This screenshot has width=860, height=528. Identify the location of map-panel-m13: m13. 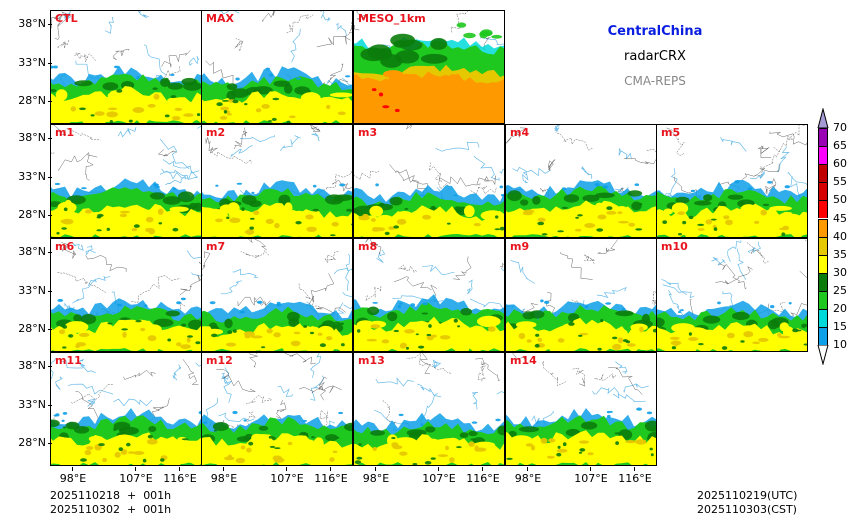
(429, 409).